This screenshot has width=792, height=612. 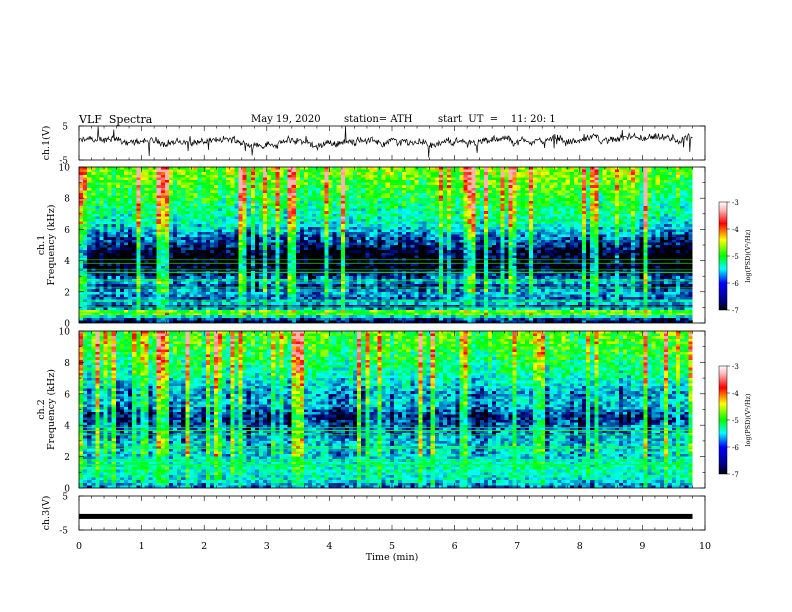 What do you see at coordinates (580, 546) in the screenshot?
I see `x-tick-label: 8` at bounding box center [580, 546].